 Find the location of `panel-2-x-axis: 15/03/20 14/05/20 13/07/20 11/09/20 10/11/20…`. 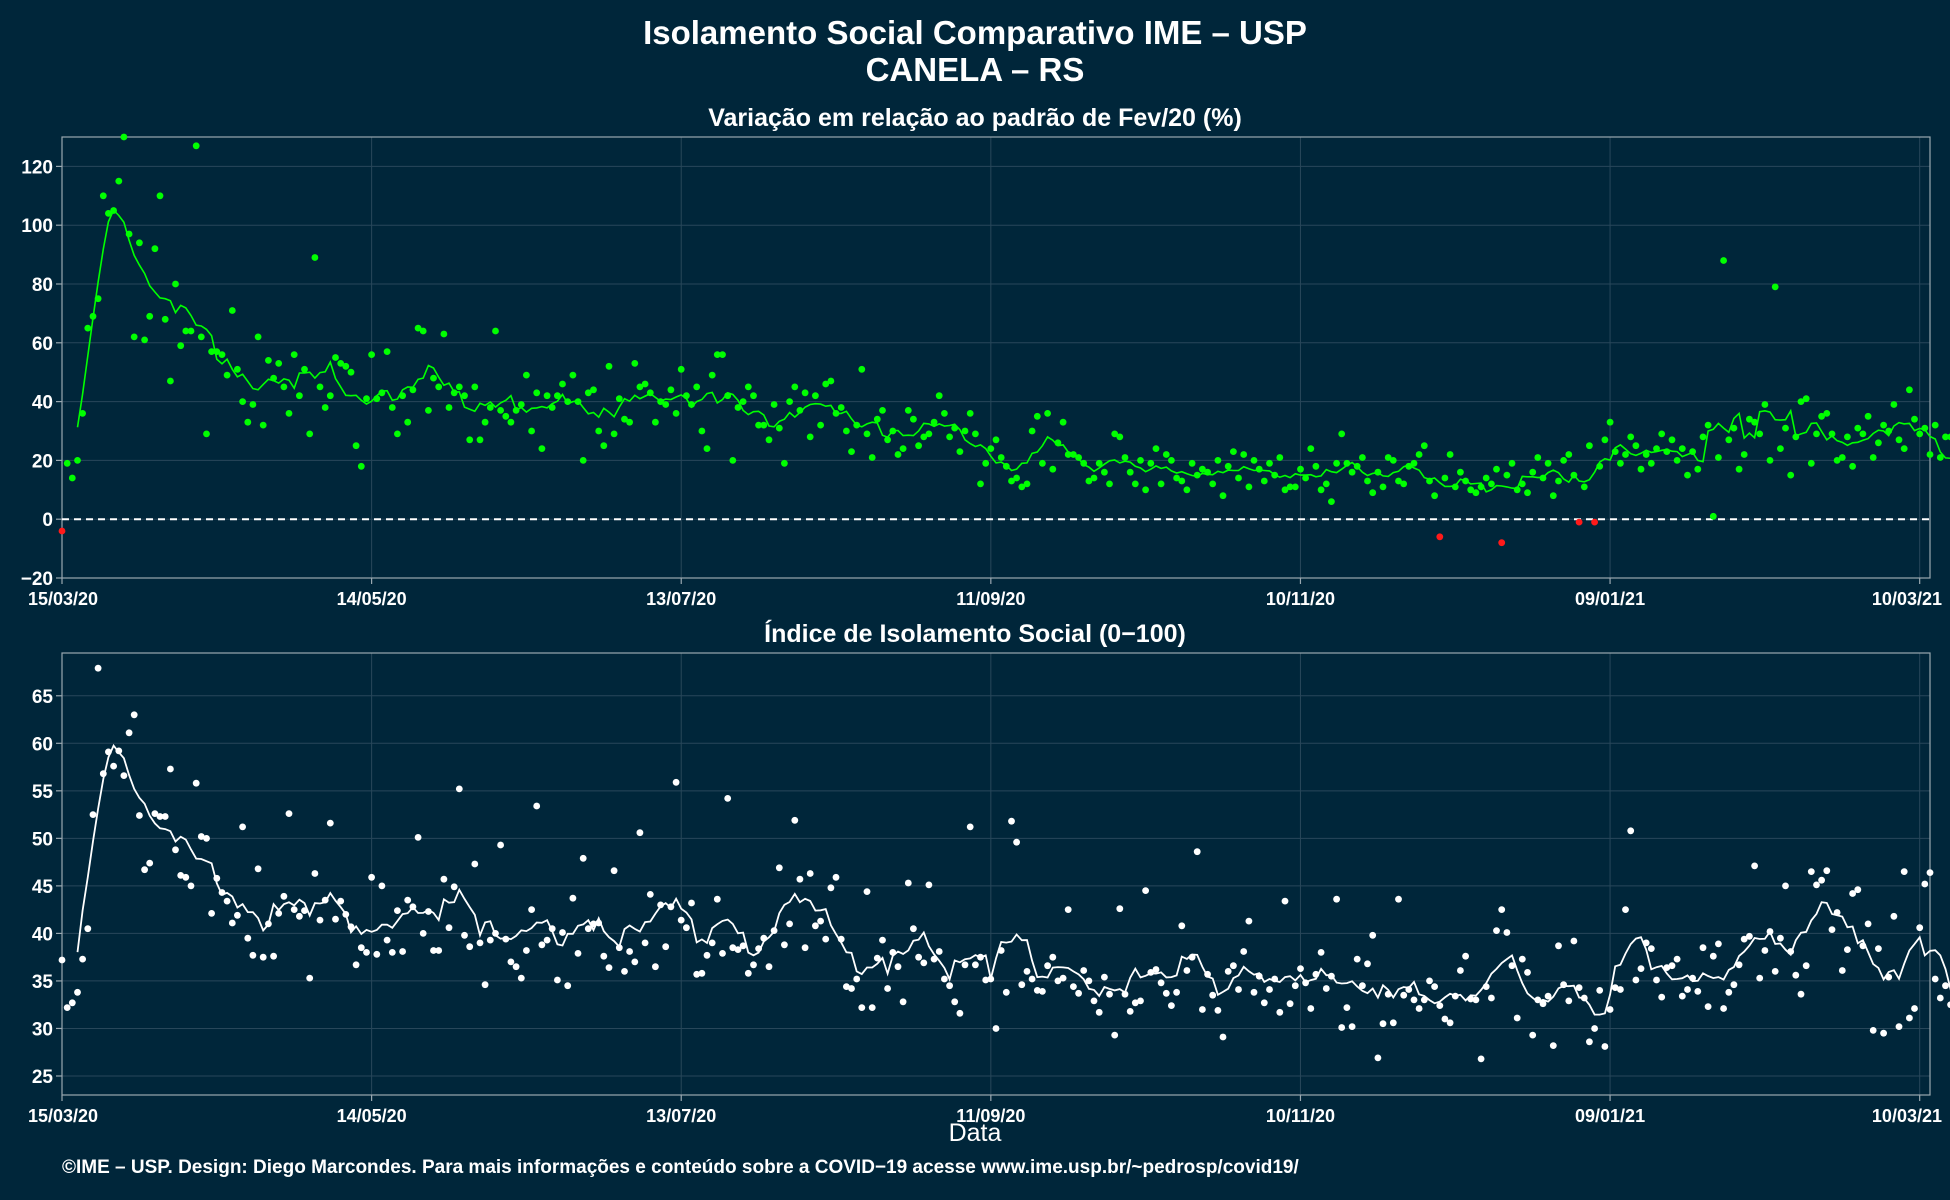

panel-2-x-axis: 15/03/20 14/05/20 13/07/20 11/09/20 10/11/20… is located at coordinates (985, 1110).